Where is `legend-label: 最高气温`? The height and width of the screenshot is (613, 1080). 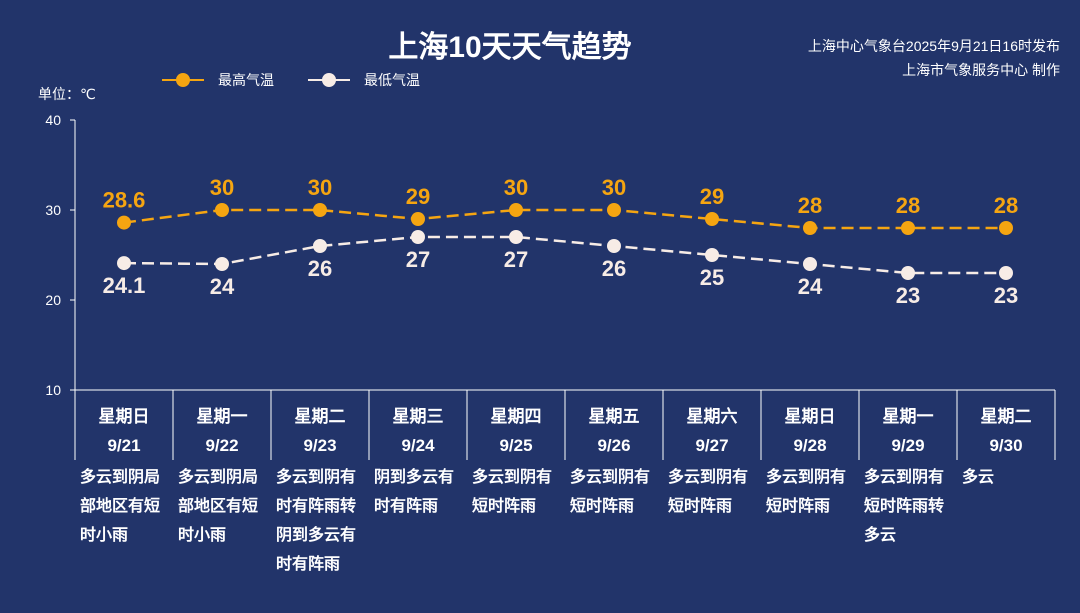
legend-label: 最高气温 is located at coordinates (246, 80).